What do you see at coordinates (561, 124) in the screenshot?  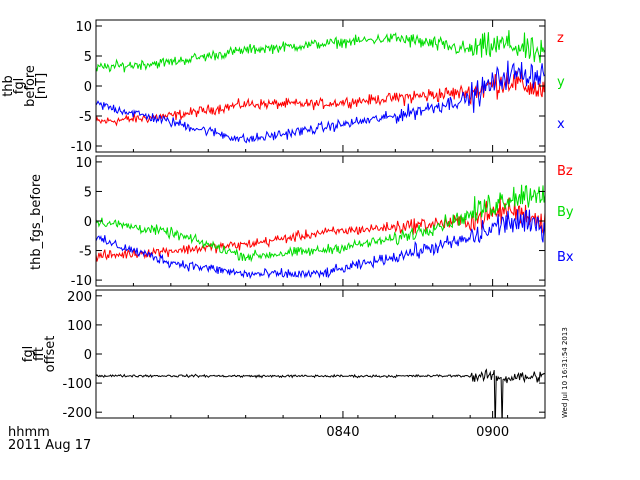 I see `legend-x: x` at bounding box center [561, 124].